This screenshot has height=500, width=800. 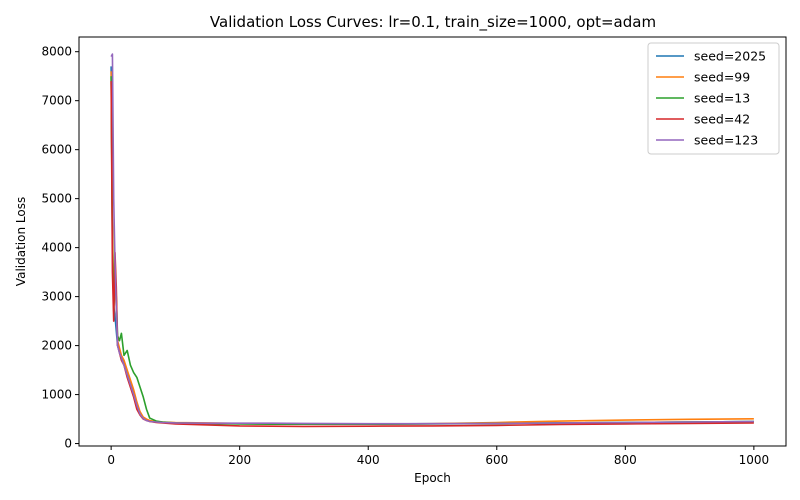 What do you see at coordinates (56, 52) in the screenshot?
I see `y-tick-label: 8000` at bounding box center [56, 52].